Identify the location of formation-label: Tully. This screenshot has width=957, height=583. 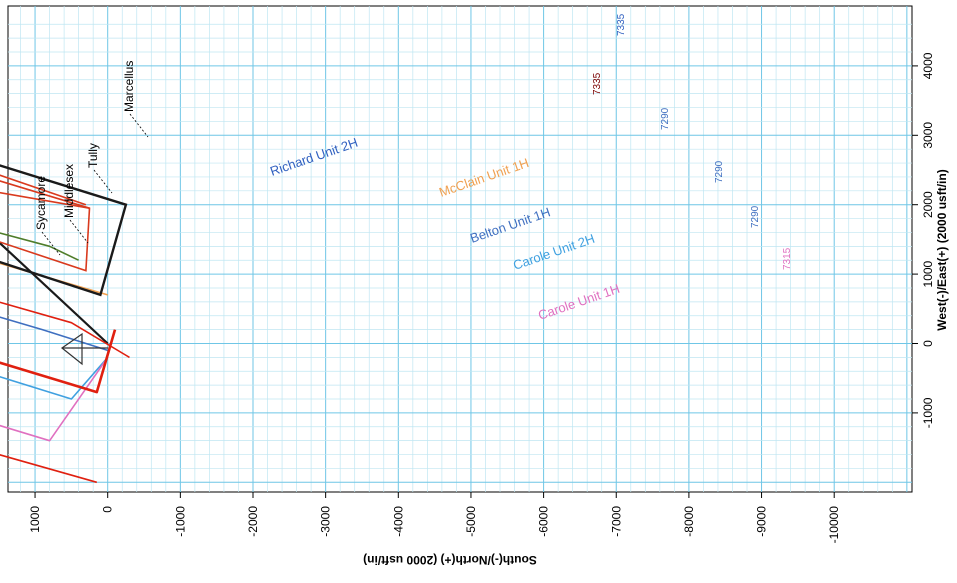
(93, 155).